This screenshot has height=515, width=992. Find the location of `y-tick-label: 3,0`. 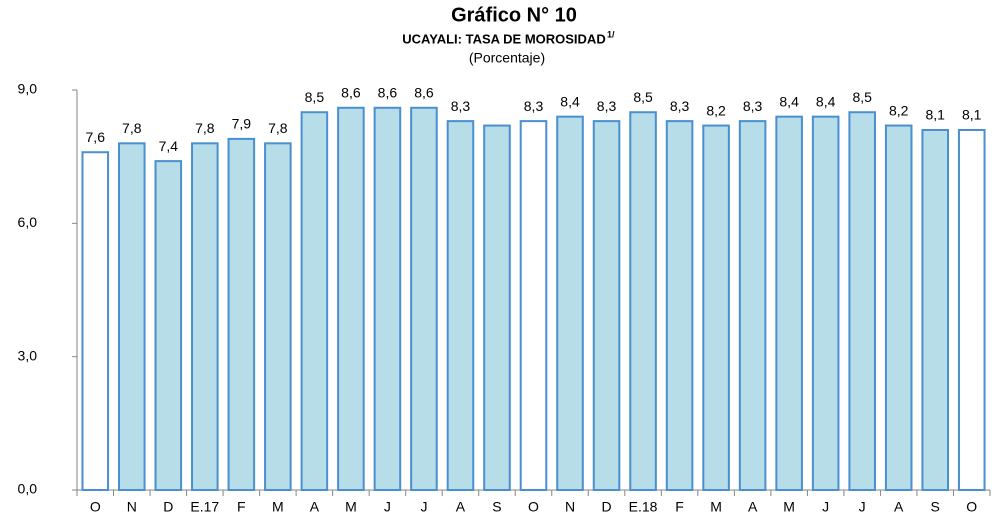

y-tick-label: 3,0 is located at coordinates (28, 355).